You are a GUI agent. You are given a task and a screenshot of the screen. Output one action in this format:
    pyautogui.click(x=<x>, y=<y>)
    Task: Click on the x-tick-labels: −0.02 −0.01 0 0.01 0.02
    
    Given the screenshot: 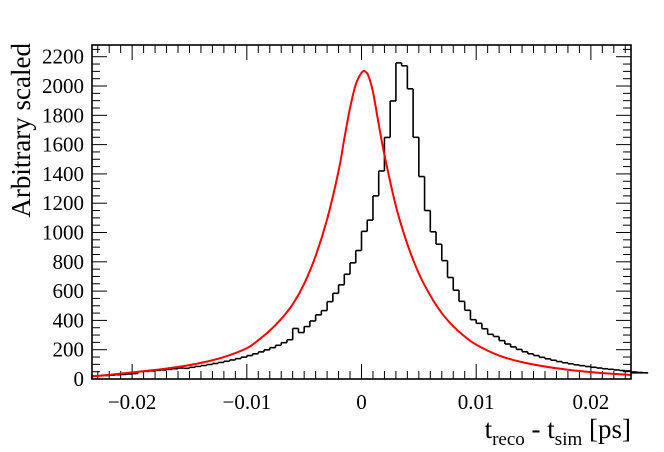 What is the action you would take?
    pyautogui.click(x=358, y=402)
    